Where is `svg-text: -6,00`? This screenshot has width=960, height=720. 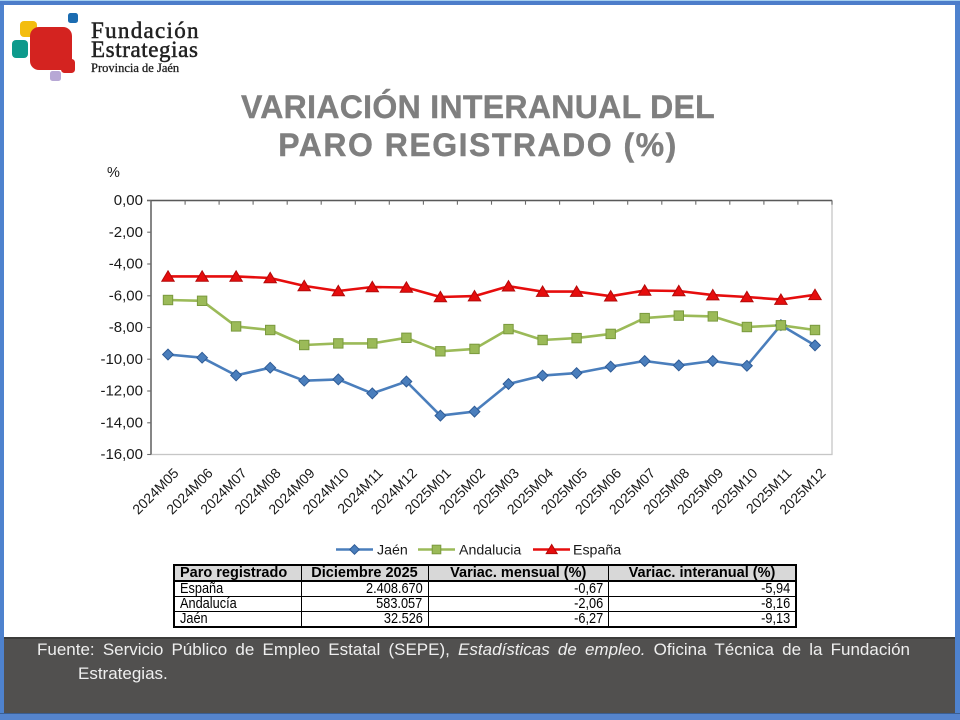
svg-text: -6,00 is located at coordinates (126, 295).